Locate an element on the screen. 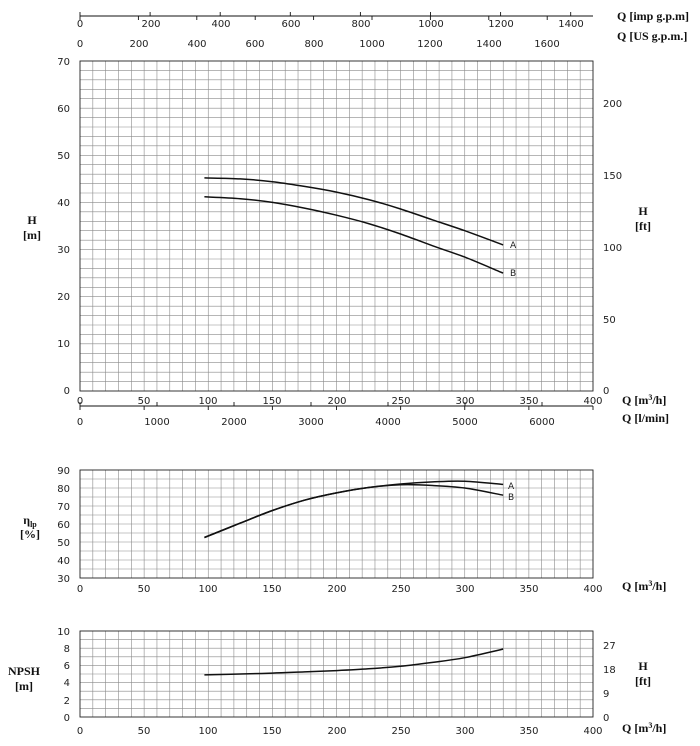 The width and height of the screenshot is (700, 746). lmin-tick-1000: 1000 is located at coordinates (156, 422).